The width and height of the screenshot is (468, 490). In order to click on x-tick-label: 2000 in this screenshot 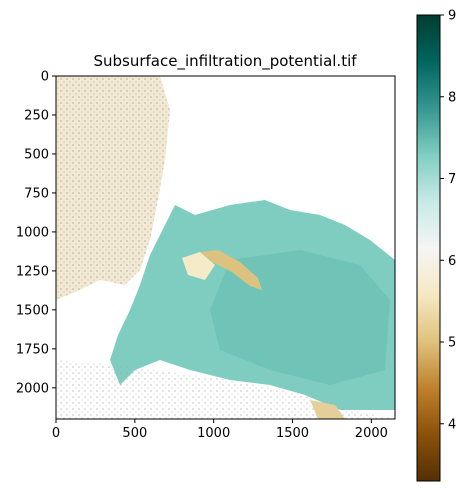, I will do `click(371, 433)`.